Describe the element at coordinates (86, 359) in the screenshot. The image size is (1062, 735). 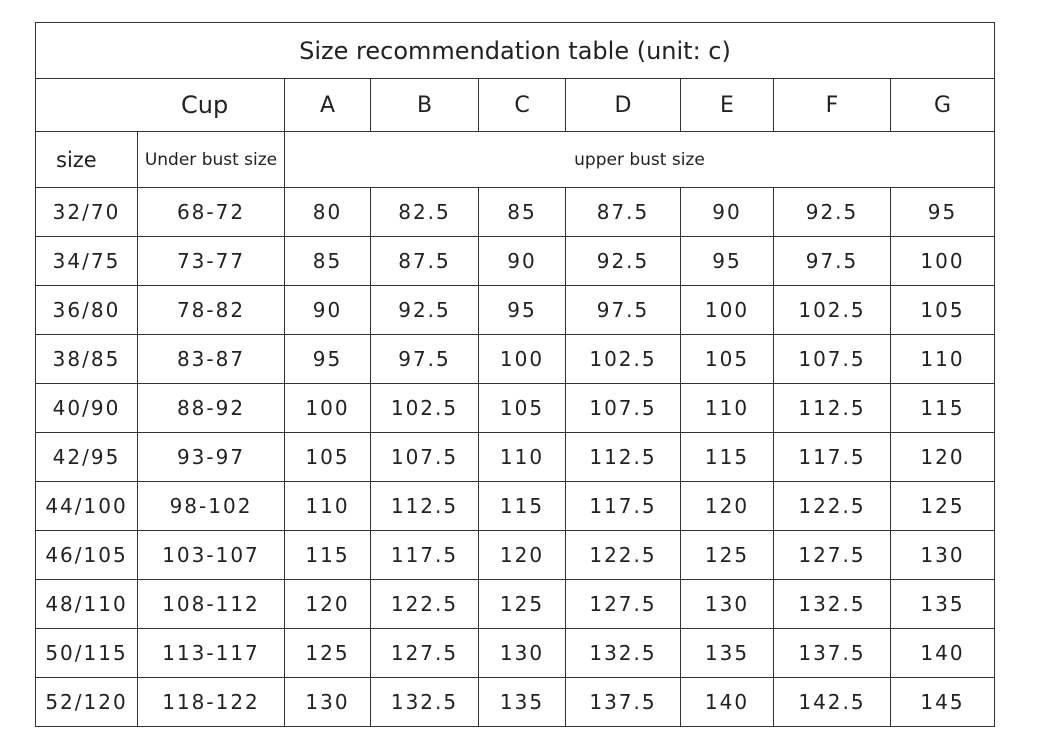
I see `size-cell: 38/85` at that location.